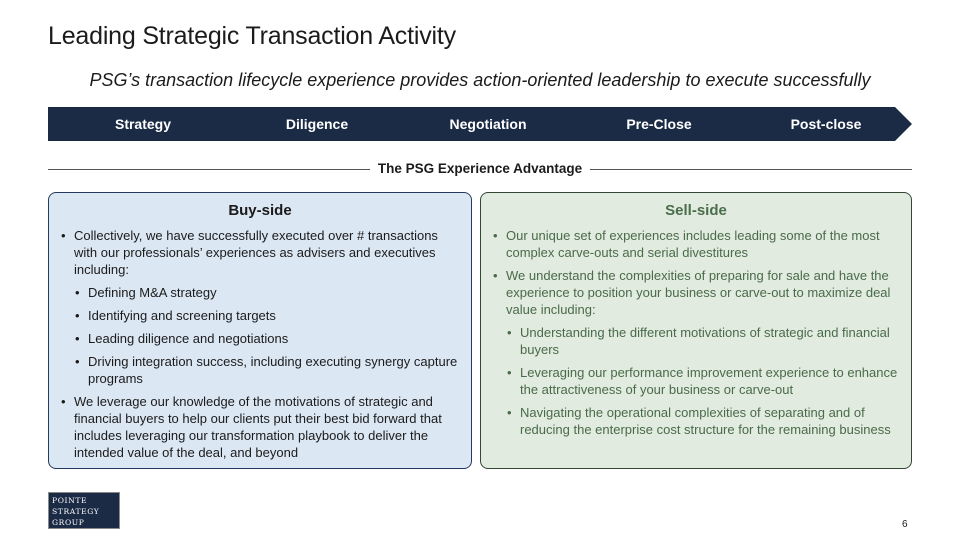 Image resolution: width=960 pixels, height=540 pixels. Describe the element at coordinates (484, 124) in the screenshot. I see `chevron-negotiation: Negotiation` at that location.